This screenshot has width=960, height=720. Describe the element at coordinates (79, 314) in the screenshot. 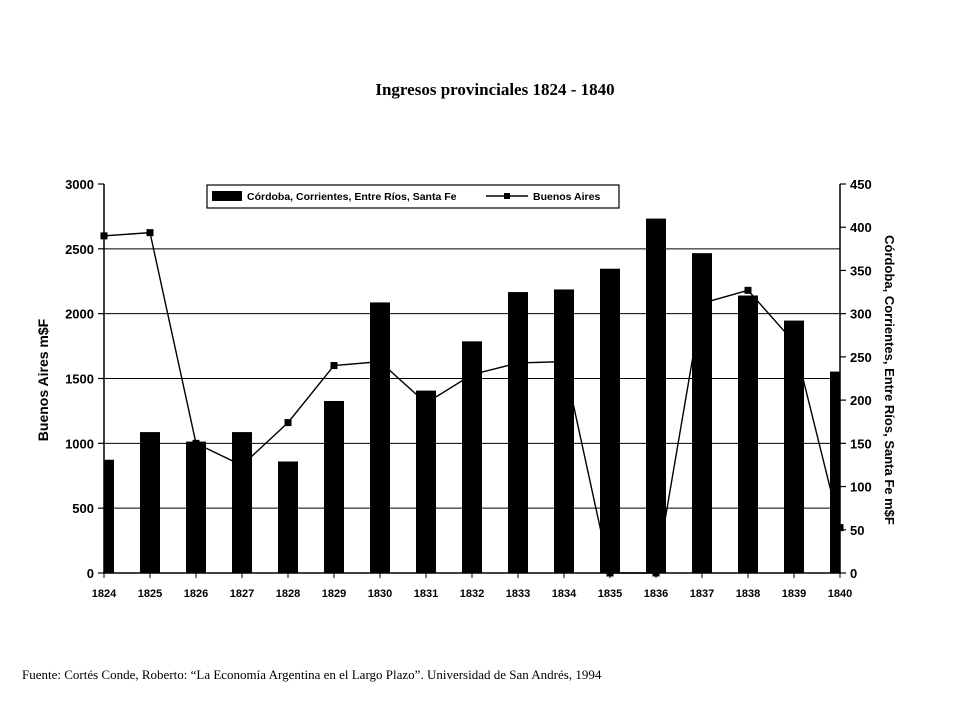

I see `y-tick-label-left: 2000` at that location.